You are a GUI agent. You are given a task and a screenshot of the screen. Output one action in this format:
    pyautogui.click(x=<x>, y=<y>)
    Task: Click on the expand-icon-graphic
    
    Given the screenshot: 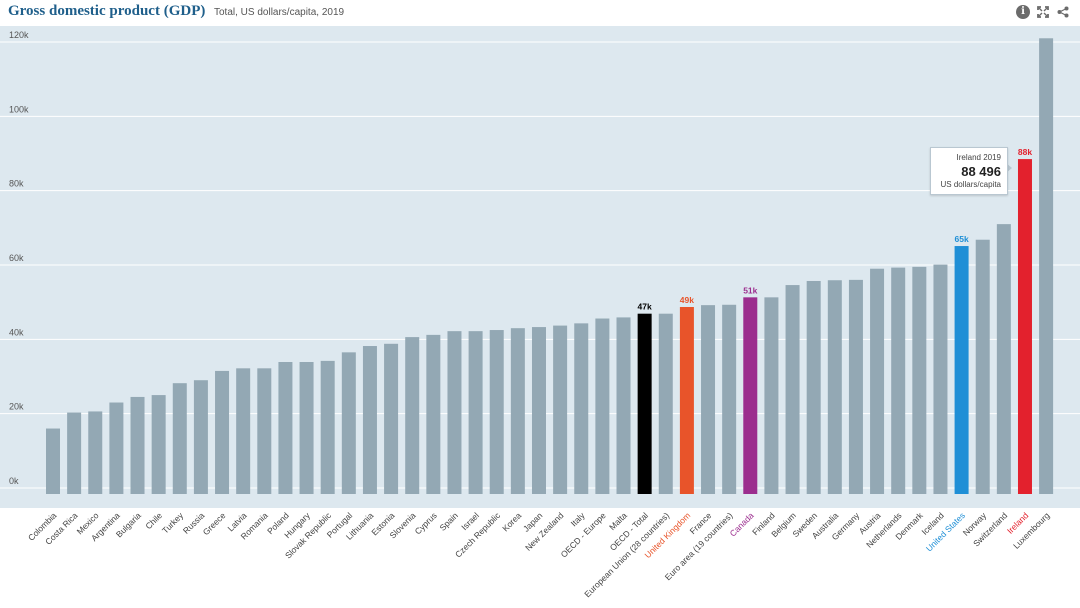 What is the action you would take?
    pyautogui.click(x=1043, y=12)
    